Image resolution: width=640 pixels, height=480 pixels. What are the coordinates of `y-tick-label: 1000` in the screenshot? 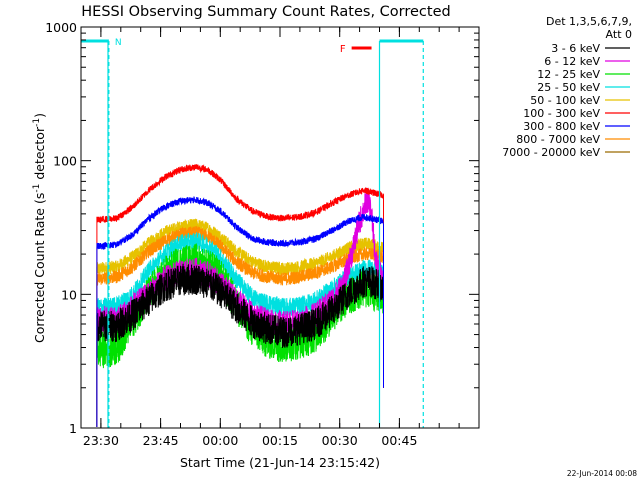 It's located at (61, 27).